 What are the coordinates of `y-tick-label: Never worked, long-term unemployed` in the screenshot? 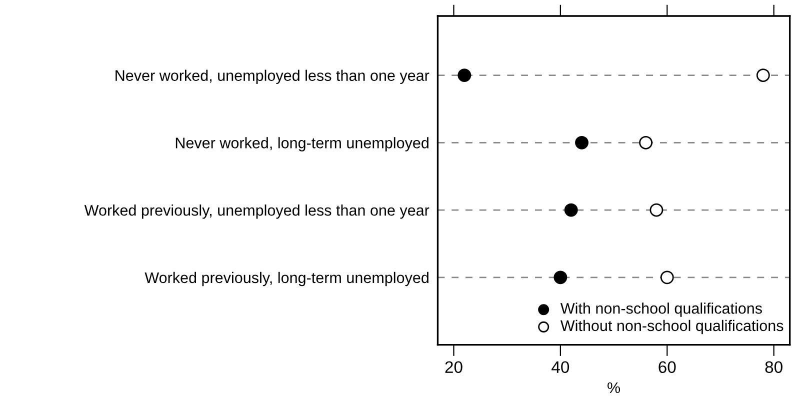 It's located at (302, 144).